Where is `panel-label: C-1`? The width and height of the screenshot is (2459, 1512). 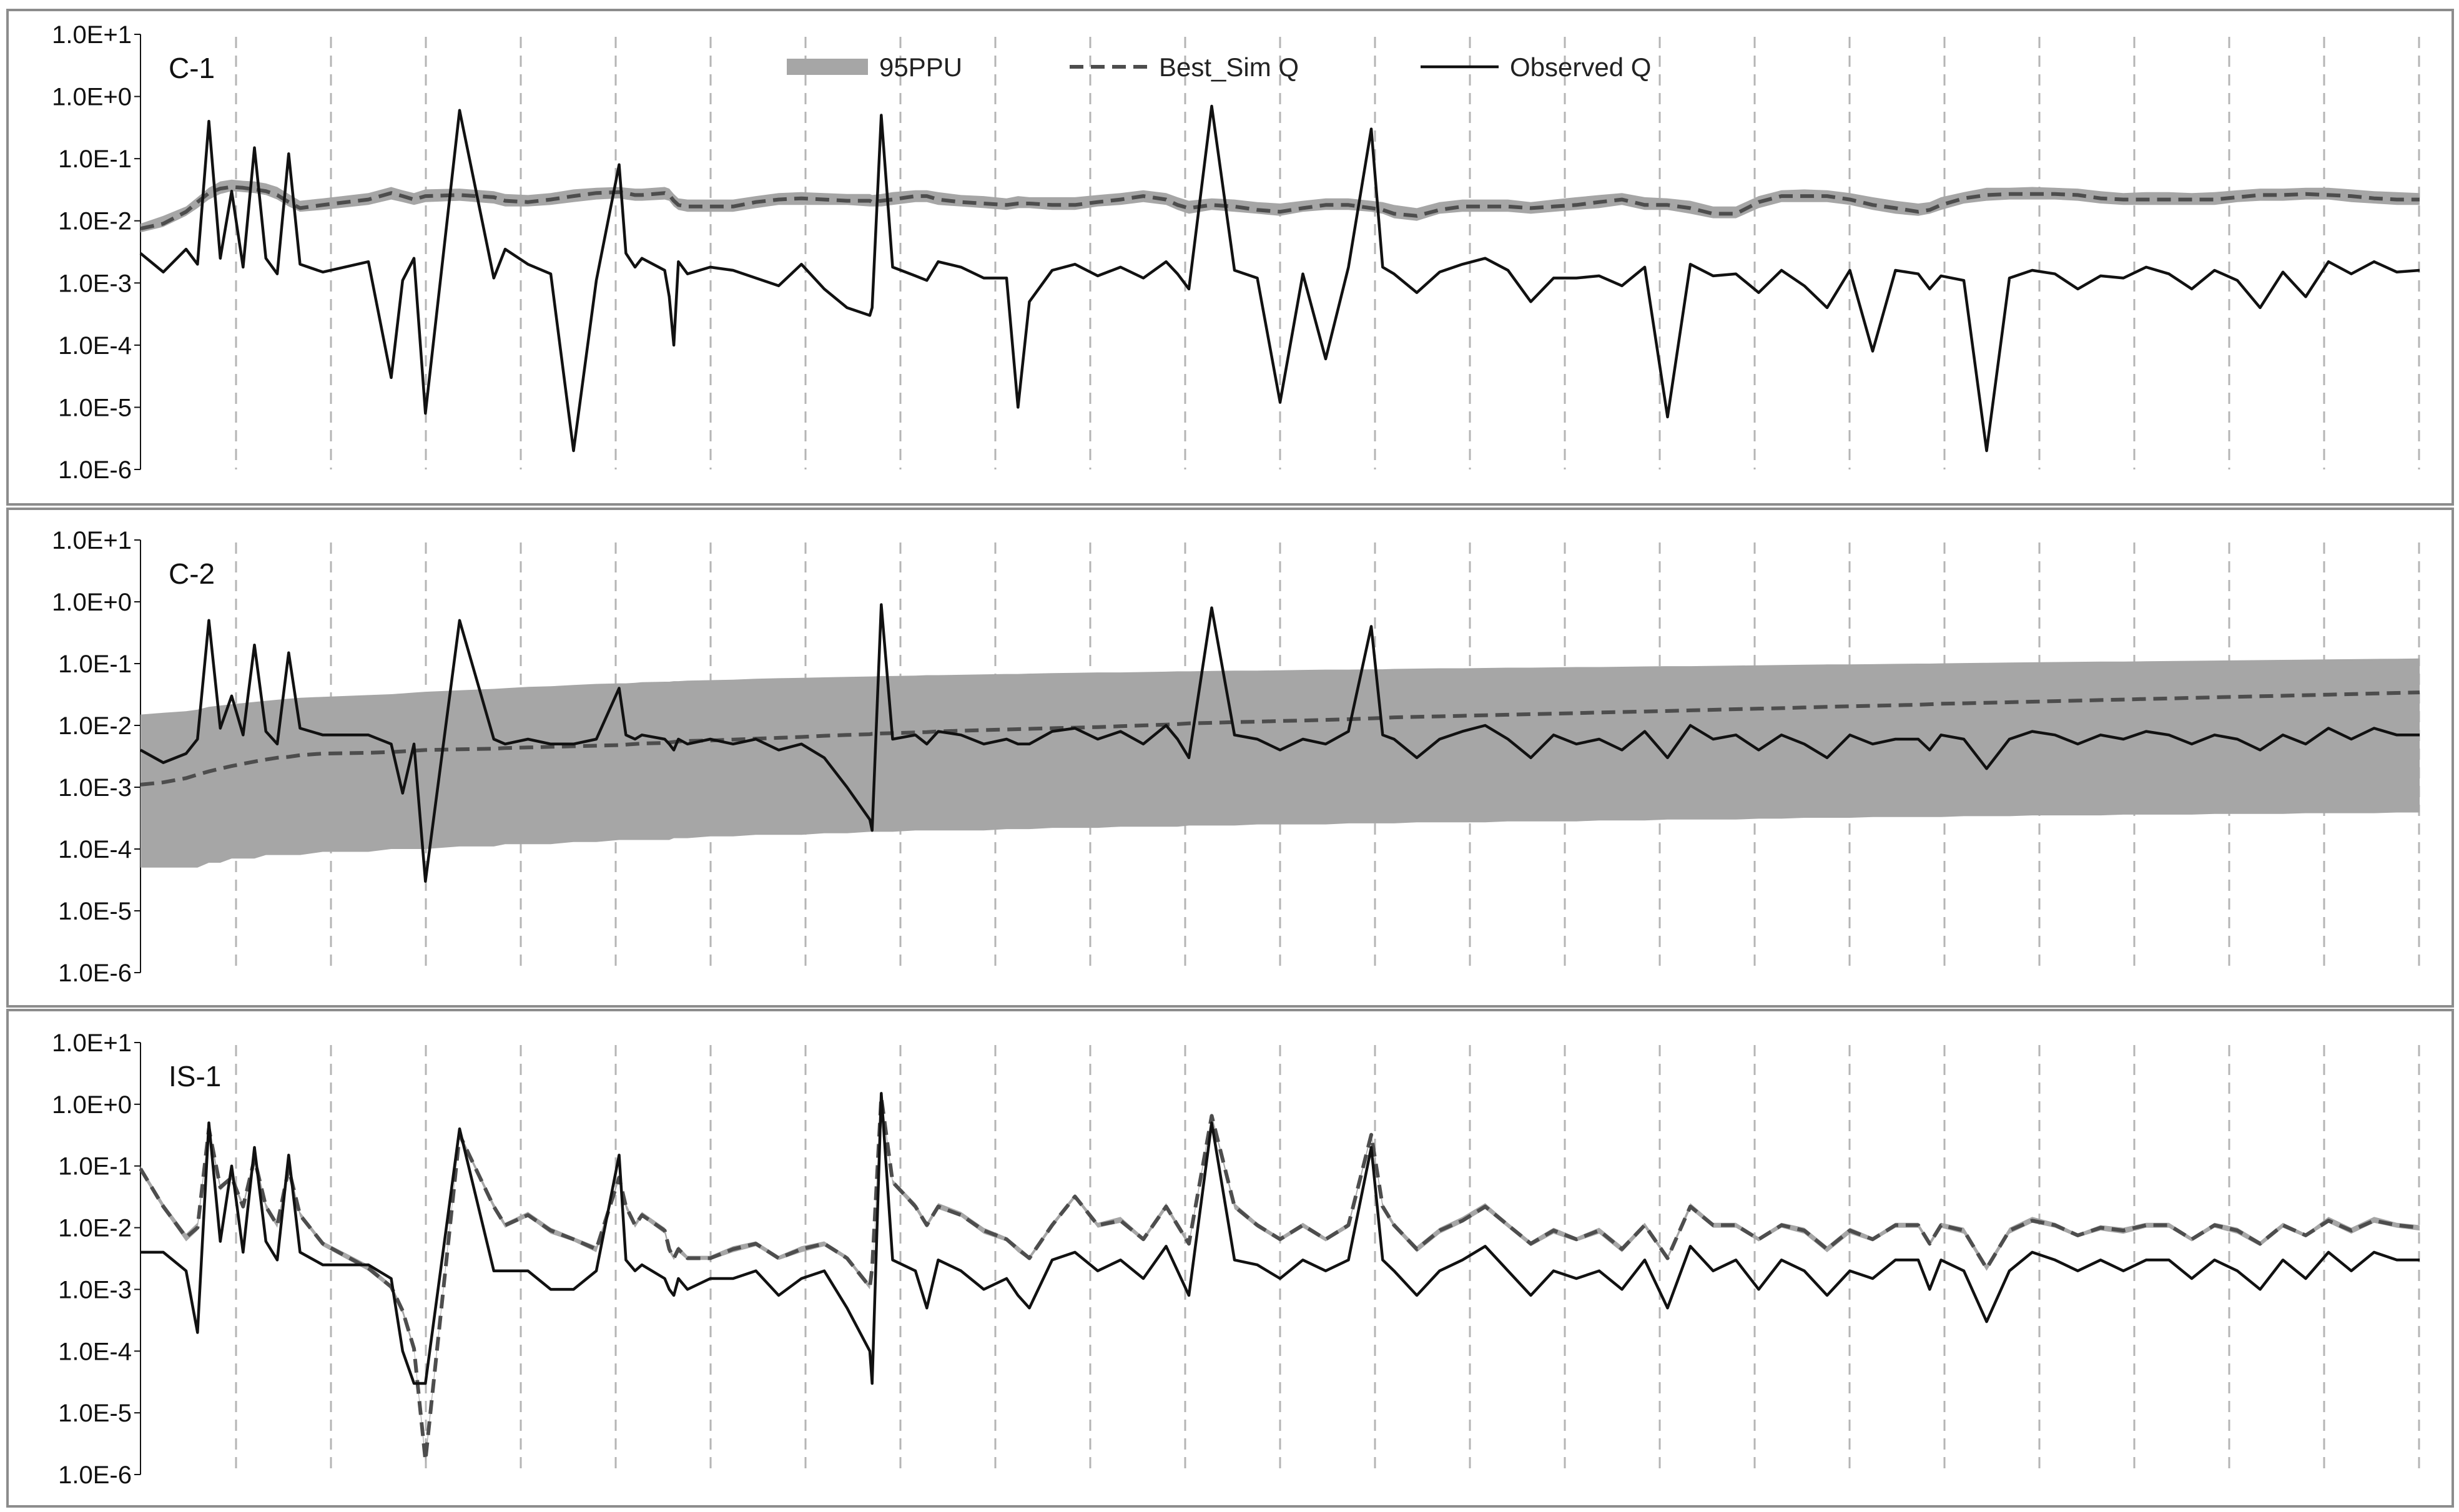
panel-label: C-1 is located at coordinates (192, 68).